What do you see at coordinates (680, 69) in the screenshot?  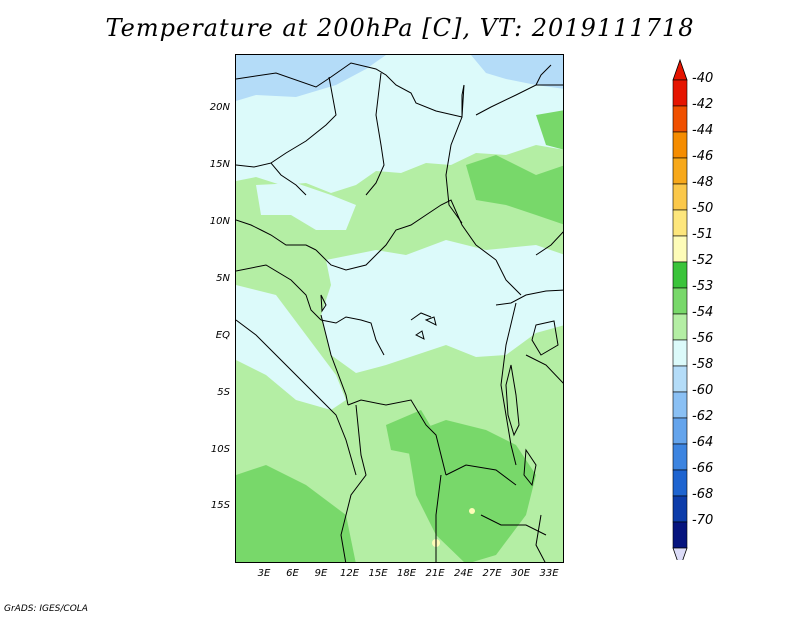 I see `colorbar-top-arrow` at bounding box center [680, 69].